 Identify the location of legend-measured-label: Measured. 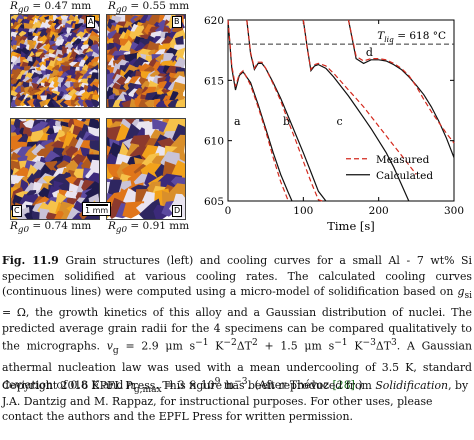
(403, 160).